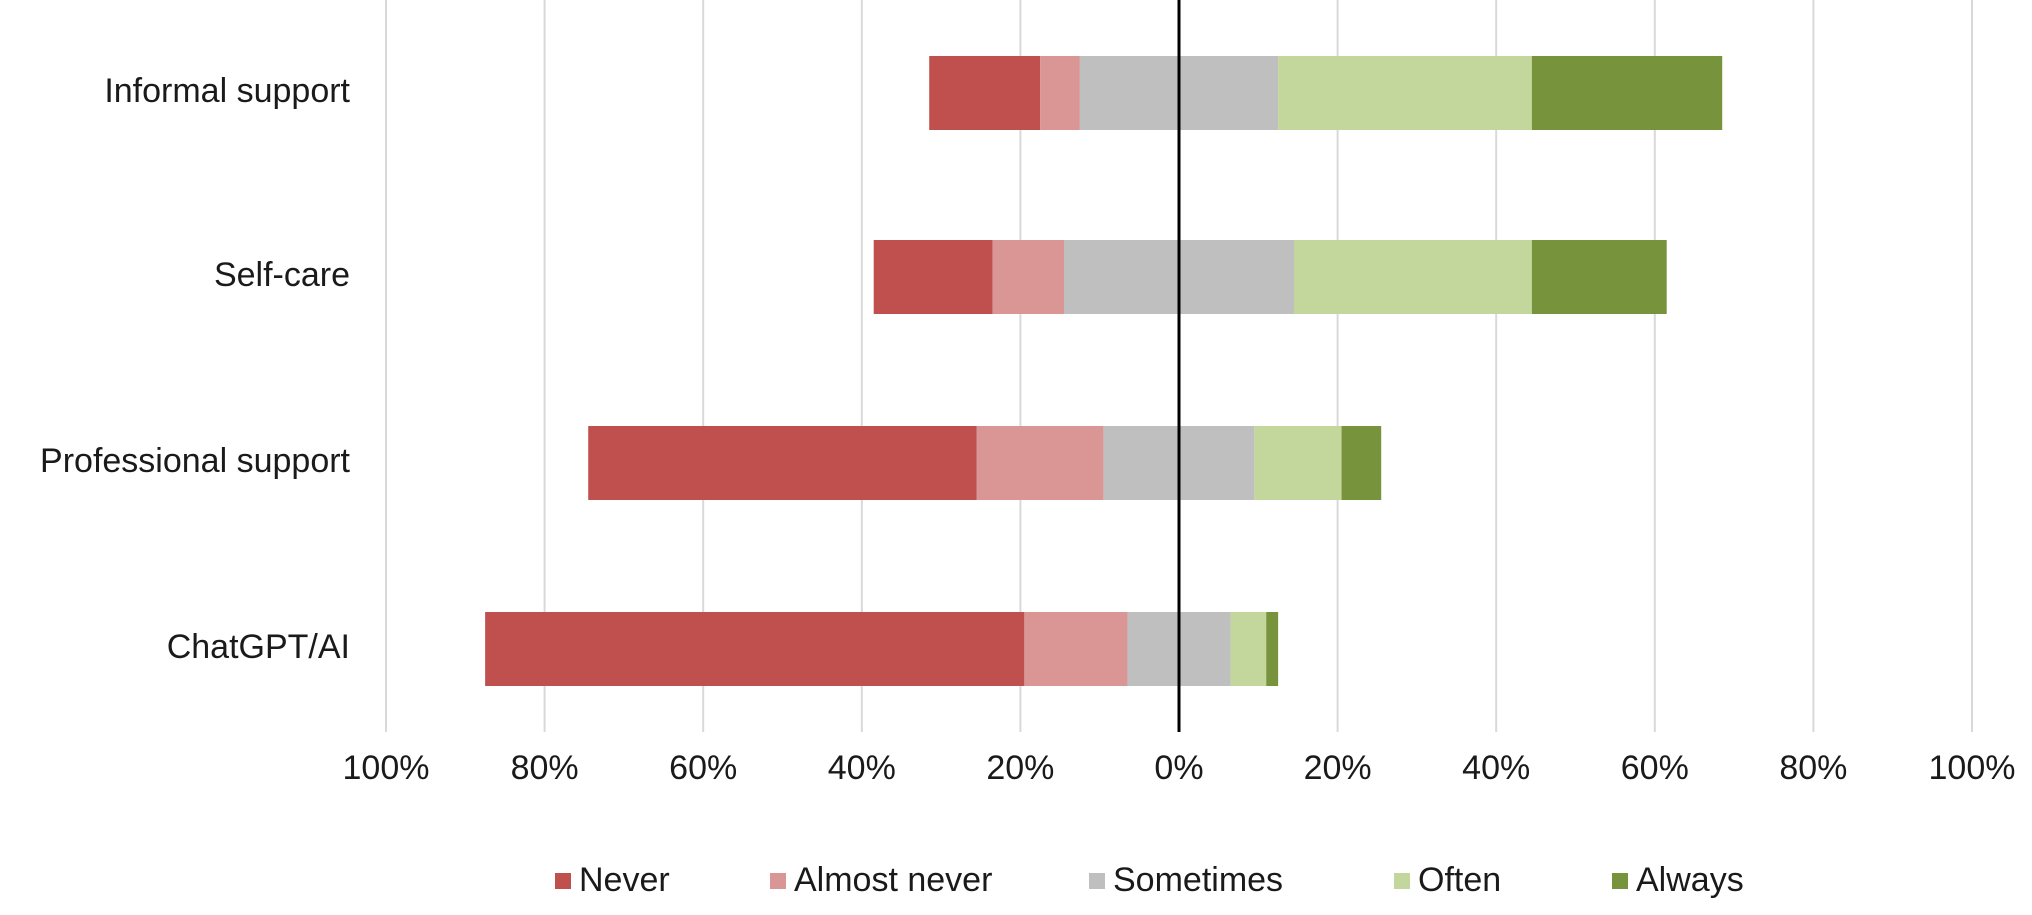 This screenshot has width=2032, height=915. Describe the element at coordinates (227, 91) in the screenshot. I see `category-label: Informal support` at that location.